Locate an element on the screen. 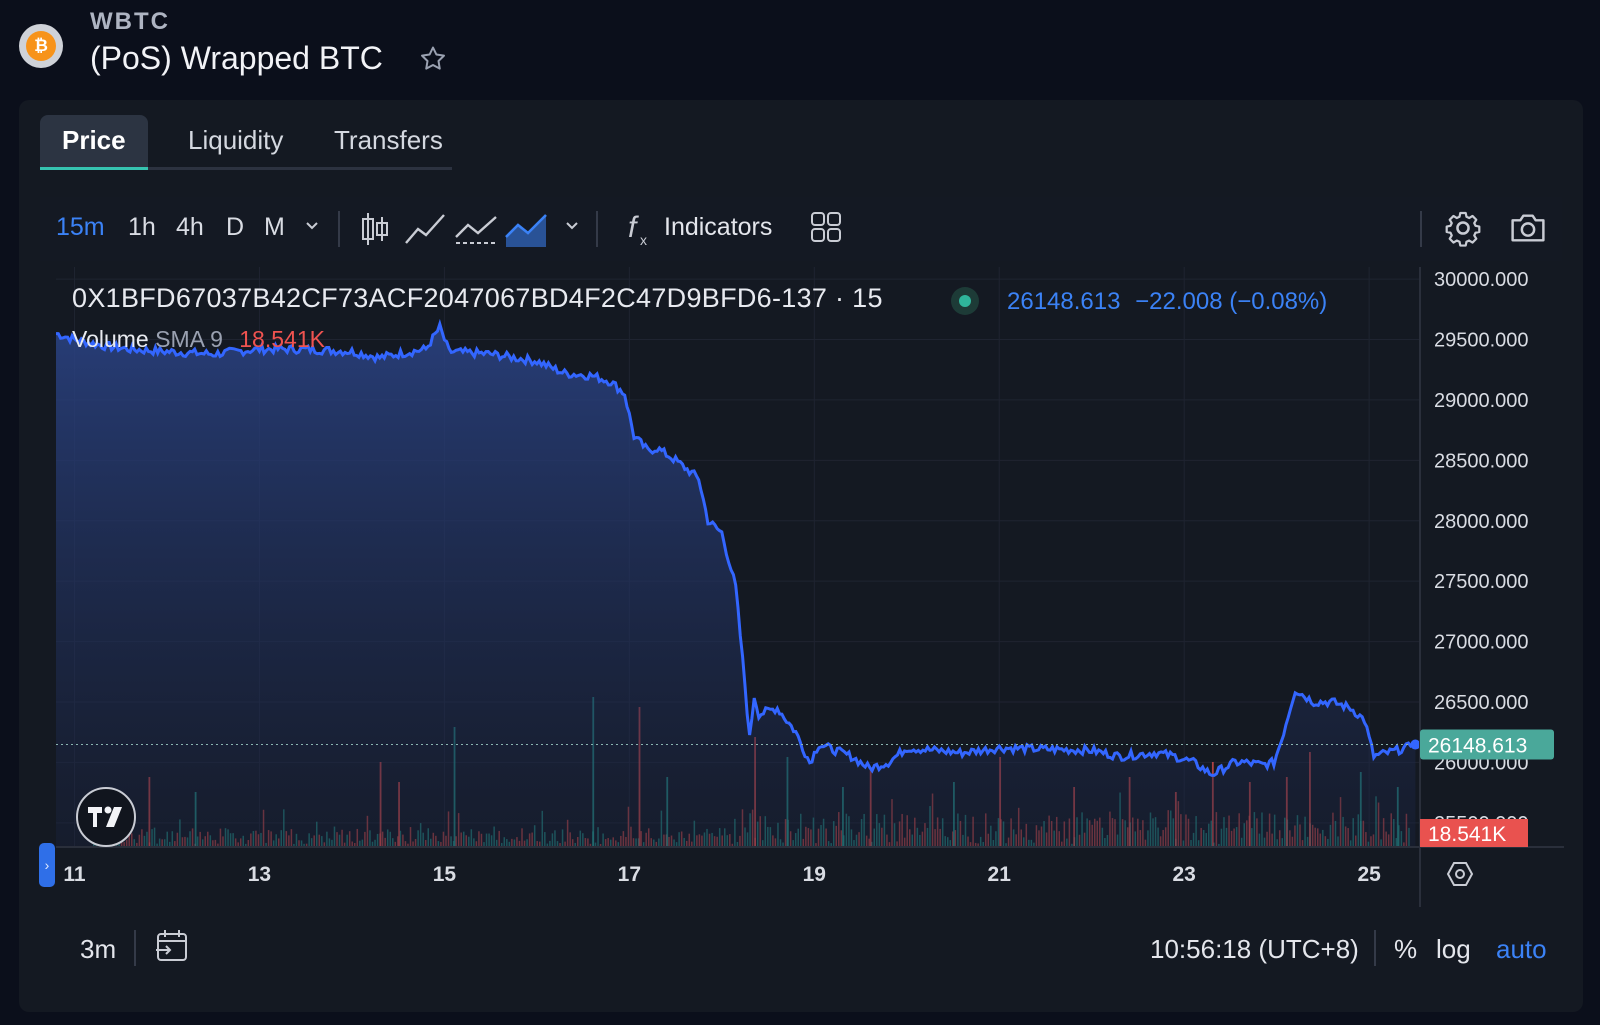  volume-badge: 18.541K is located at coordinates (1474, 833).